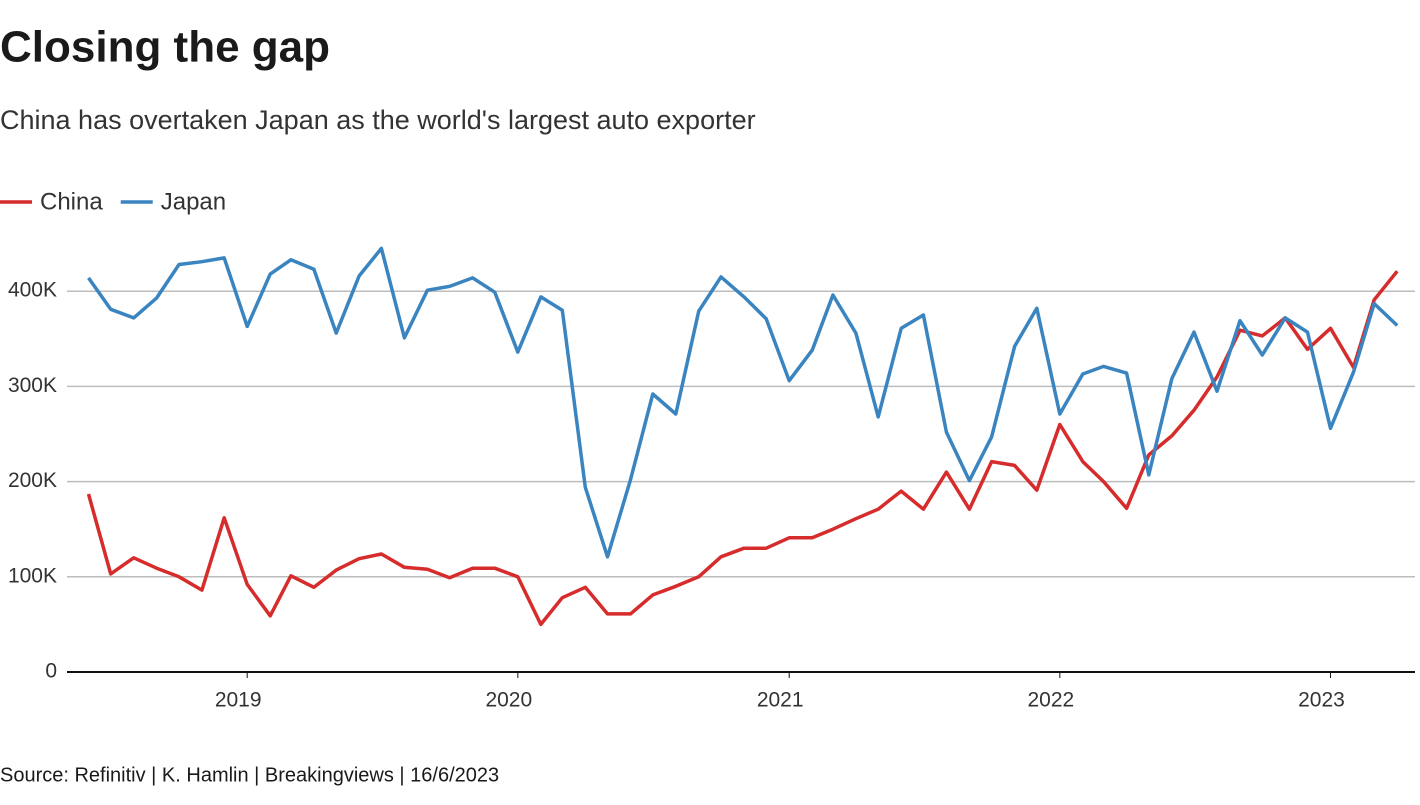 The image size is (1420, 805). What do you see at coordinates (238, 700) in the screenshot?
I see `x-tick-label: 2019` at bounding box center [238, 700].